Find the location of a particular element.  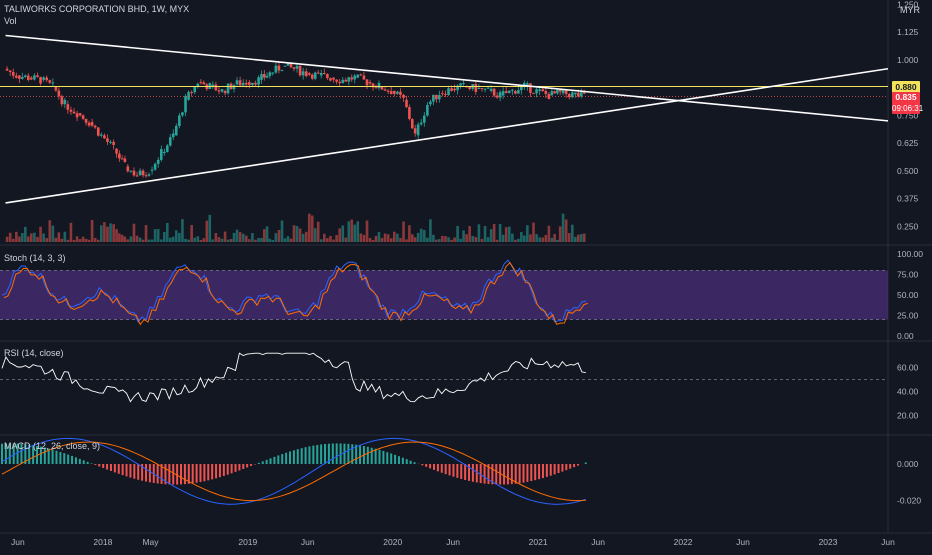

time-tick-label: Jun is located at coordinates (743, 542).